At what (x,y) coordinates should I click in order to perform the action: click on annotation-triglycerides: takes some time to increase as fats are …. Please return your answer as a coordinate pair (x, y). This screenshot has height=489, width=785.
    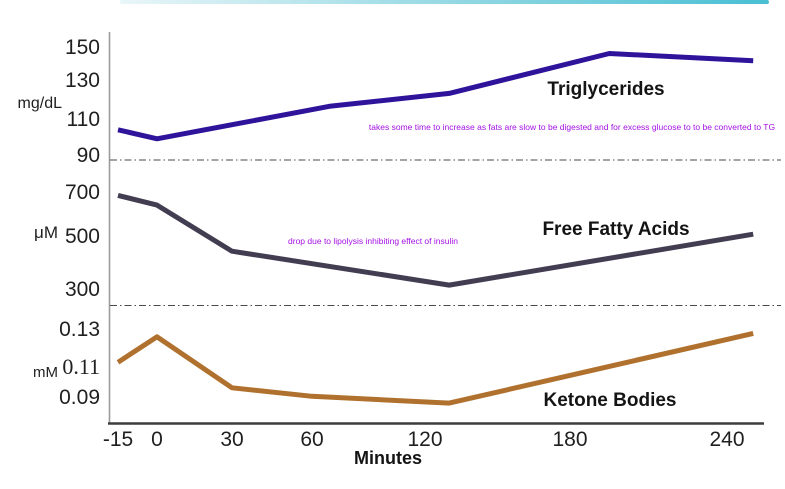
    Looking at the image, I should click on (572, 127).